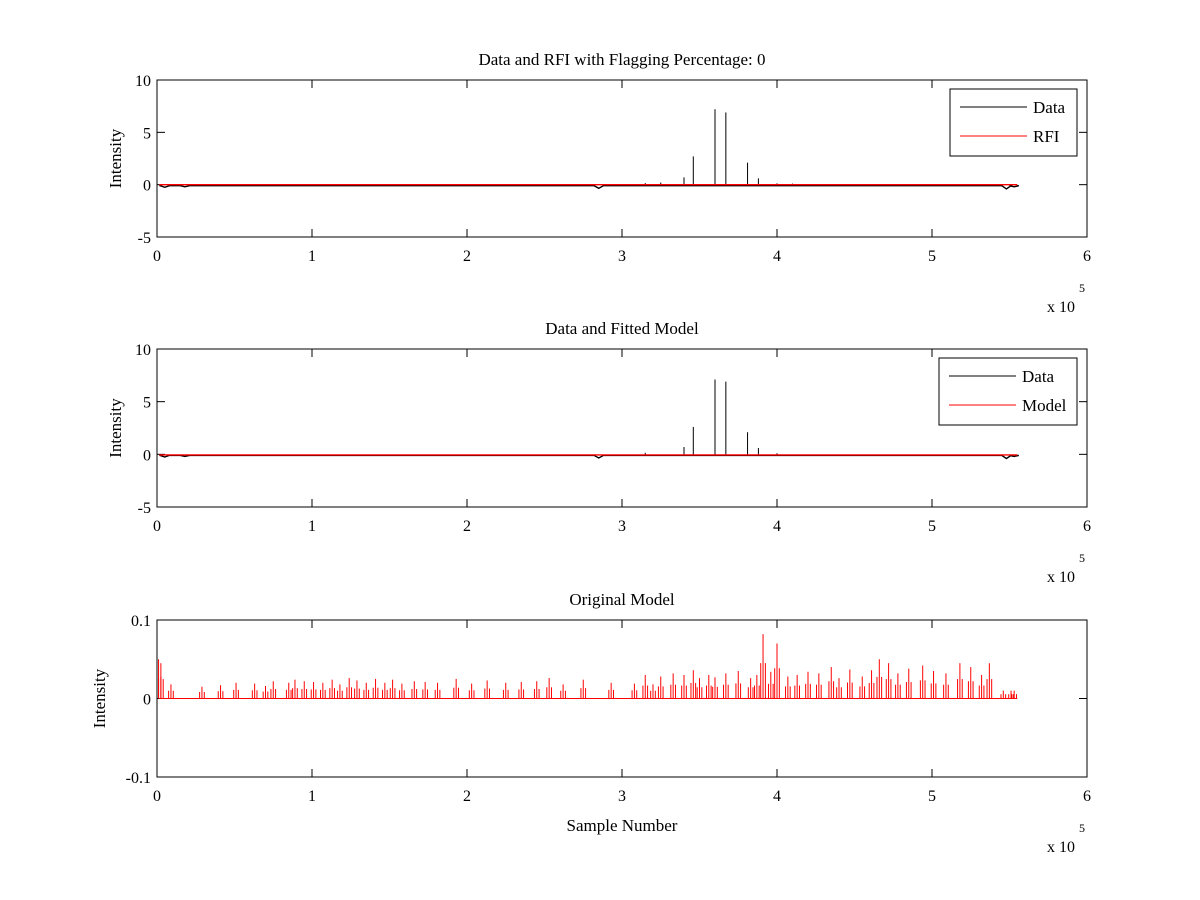 The width and height of the screenshot is (1200, 900). Describe the element at coordinates (622, 825) in the screenshot. I see `x-axis-label: Sample Number` at that location.